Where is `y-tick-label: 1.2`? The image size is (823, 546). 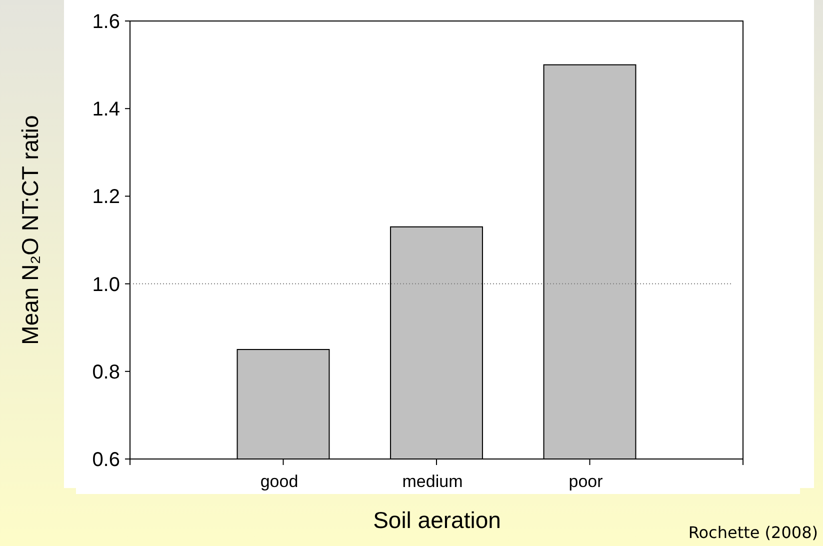
y-tick-label: 1.2 is located at coordinates (106, 197).